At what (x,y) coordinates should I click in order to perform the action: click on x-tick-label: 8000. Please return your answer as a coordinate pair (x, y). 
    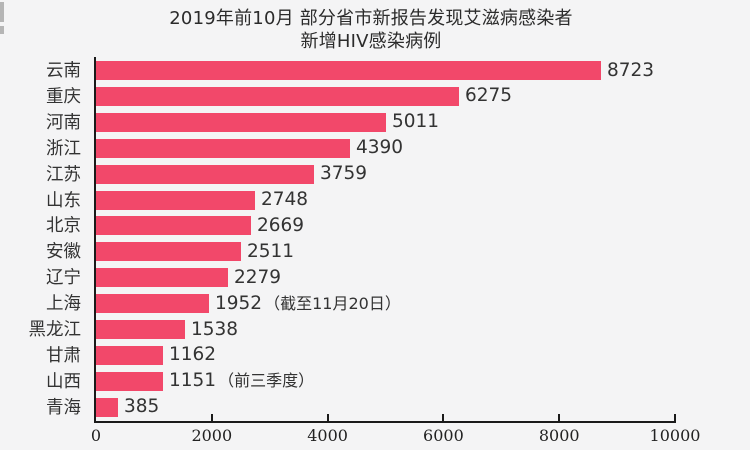
    Looking at the image, I should click on (559, 435).